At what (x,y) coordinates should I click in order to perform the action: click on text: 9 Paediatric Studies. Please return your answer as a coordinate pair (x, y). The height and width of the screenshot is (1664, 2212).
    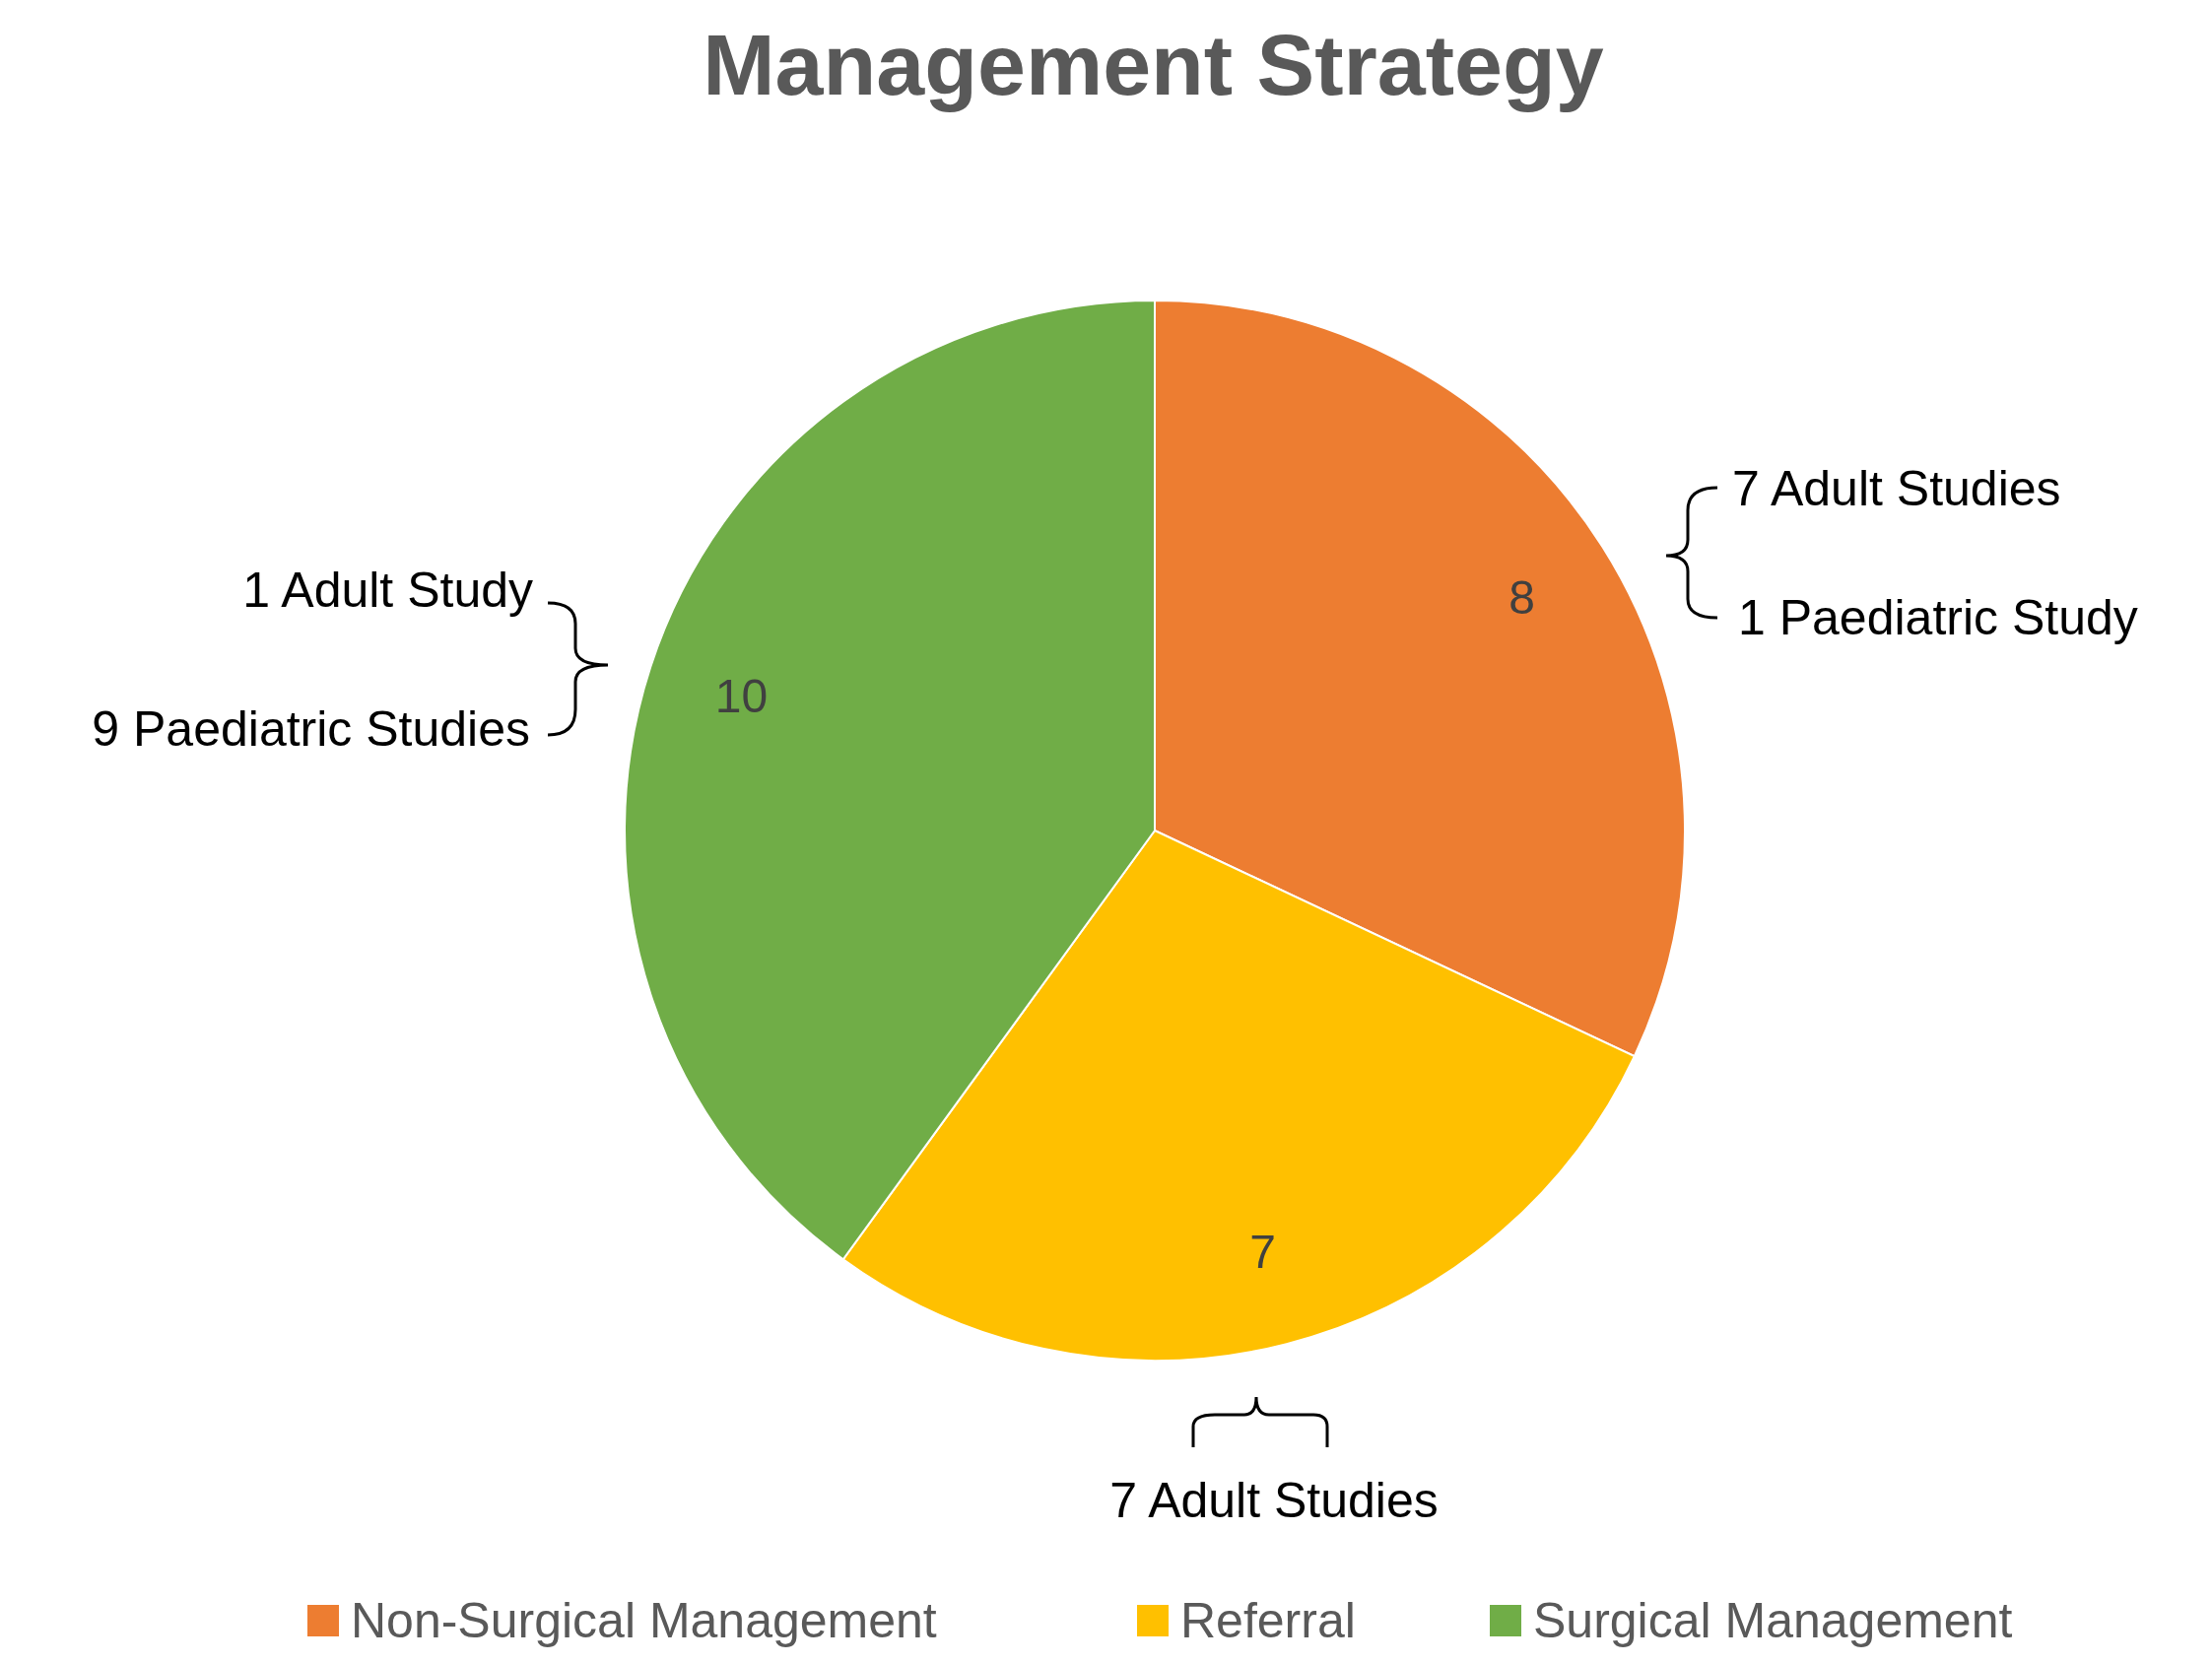
    Looking at the image, I should click on (311, 729).